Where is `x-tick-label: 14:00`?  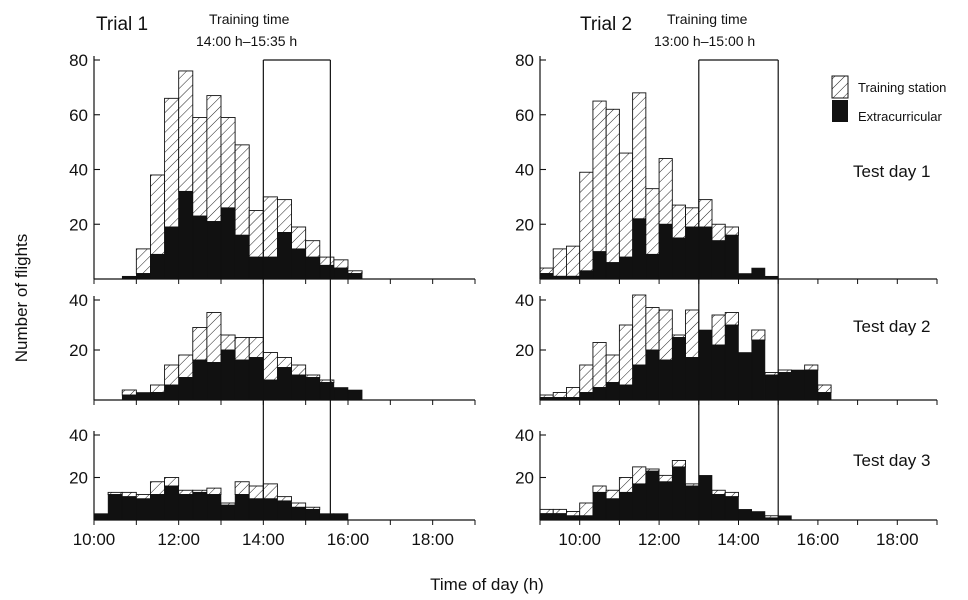 x-tick-label: 14:00 is located at coordinates (263, 539).